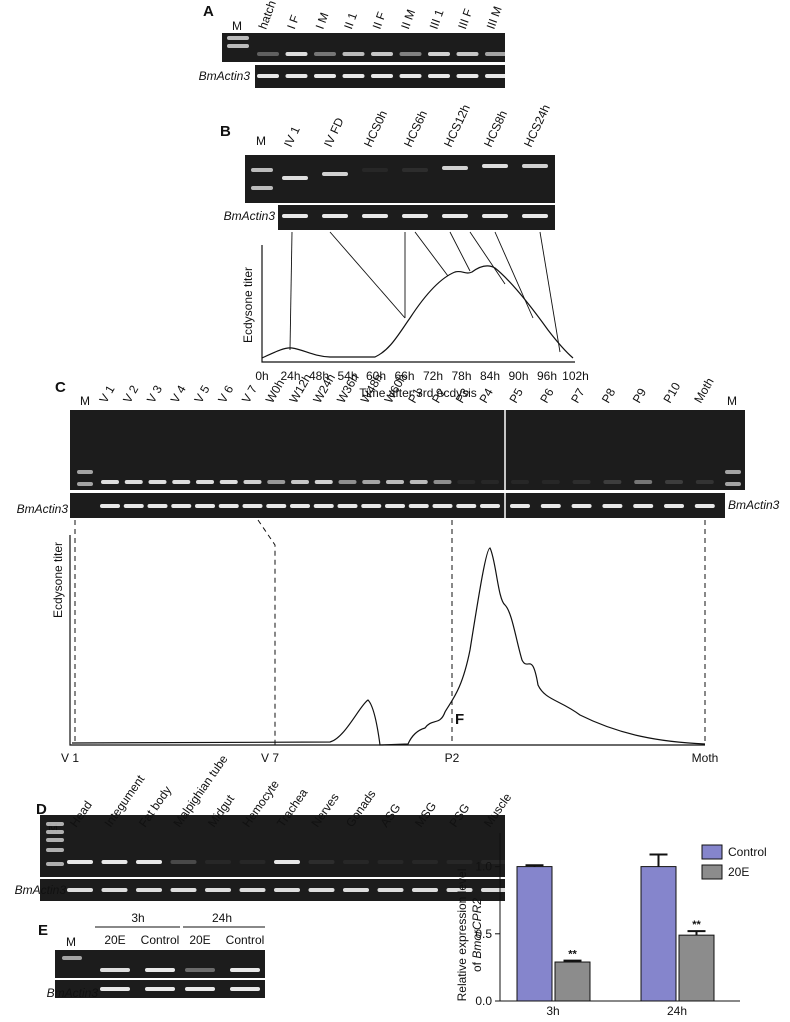  What do you see at coordinates (261, 376) in the screenshot?
I see `x-tick-label: 0h` at bounding box center [261, 376].